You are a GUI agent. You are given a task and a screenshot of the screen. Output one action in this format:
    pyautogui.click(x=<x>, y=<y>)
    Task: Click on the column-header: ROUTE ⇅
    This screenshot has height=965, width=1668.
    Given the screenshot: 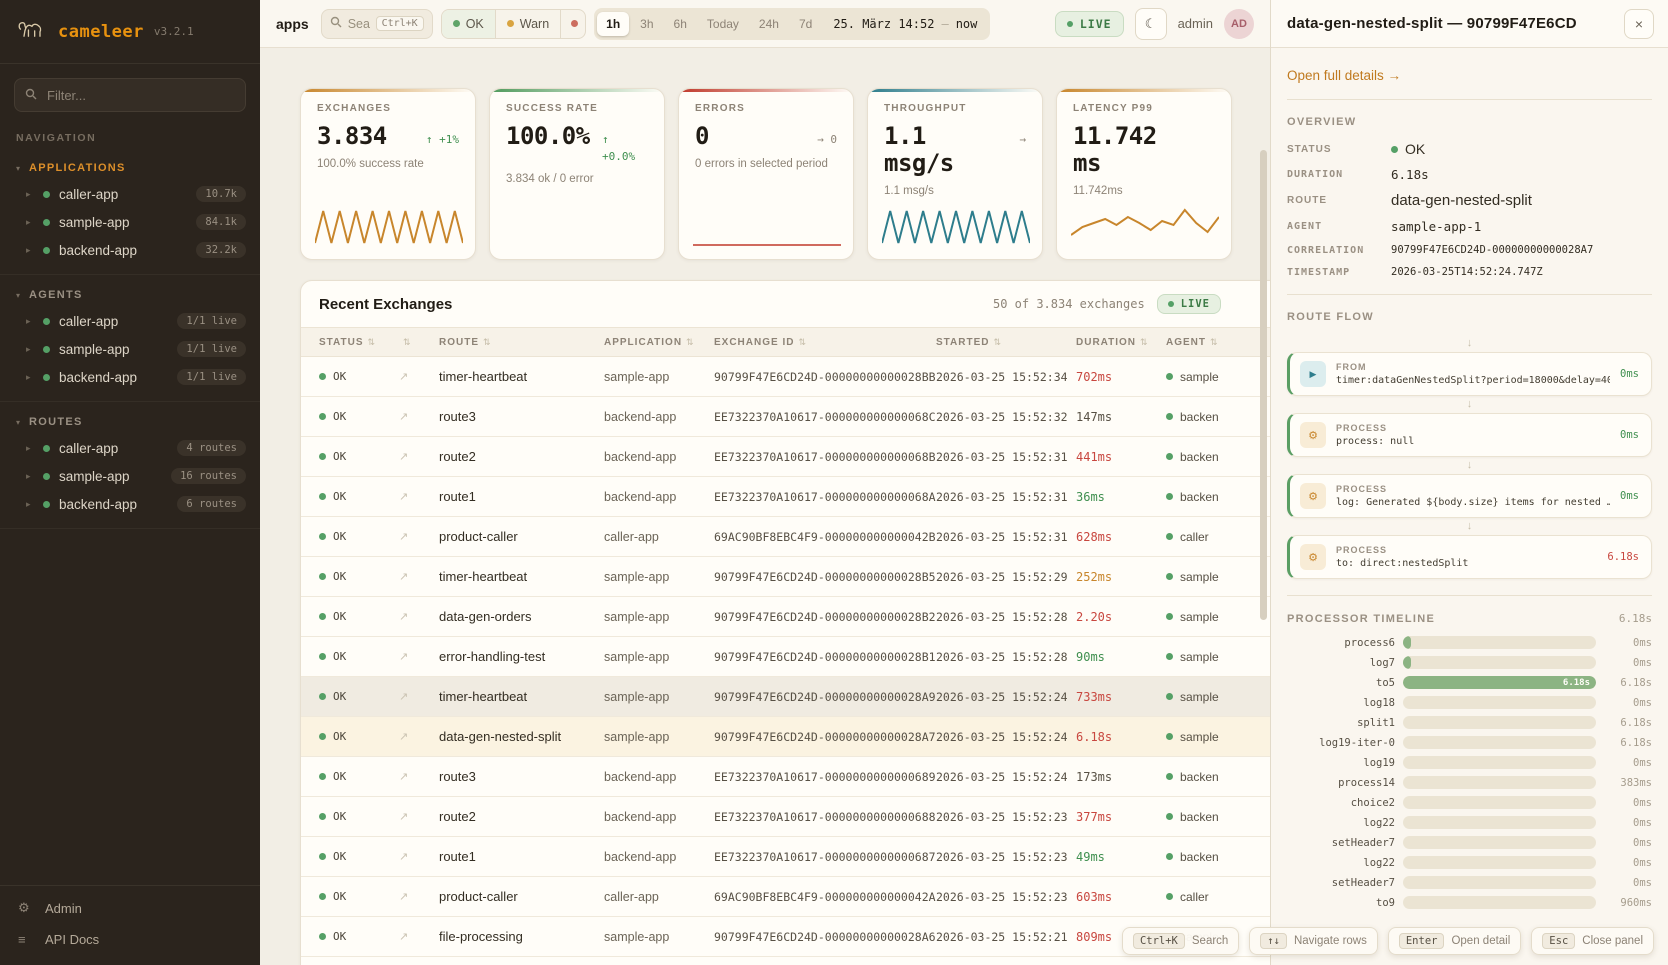 What is the action you would take?
    pyautogui.click(x=521, y=342)
    